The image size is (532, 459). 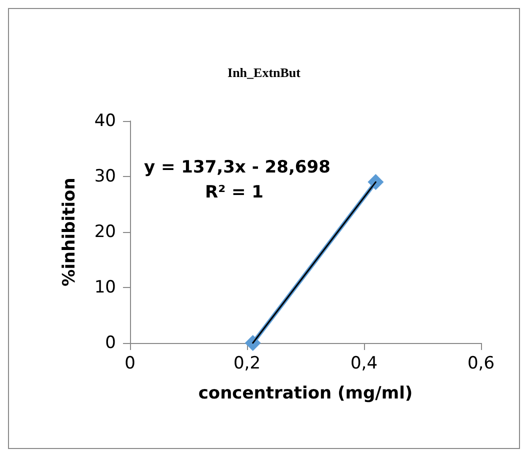 I want to click on x-tick-label: 0, so click(x=130, y=364).